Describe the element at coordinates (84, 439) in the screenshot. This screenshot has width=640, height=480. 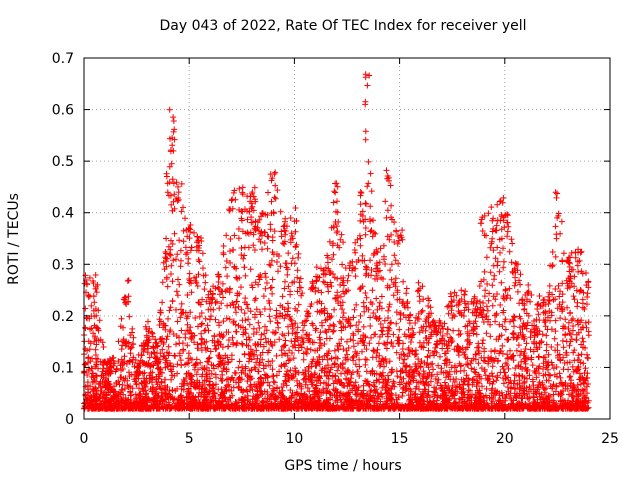
I see `x-tick-label: 0` at that location.